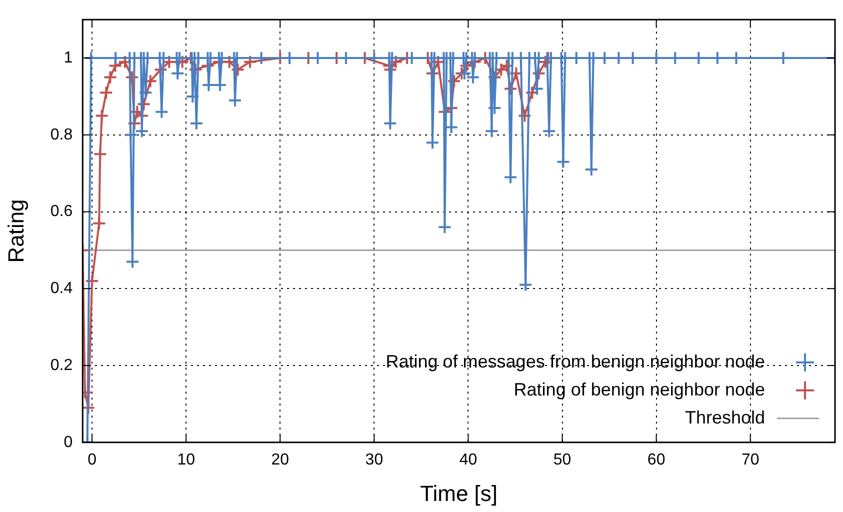  Describe the element at coordinates (468, 459) in the screenshot. I see `x-tick-label: 40` at that location.